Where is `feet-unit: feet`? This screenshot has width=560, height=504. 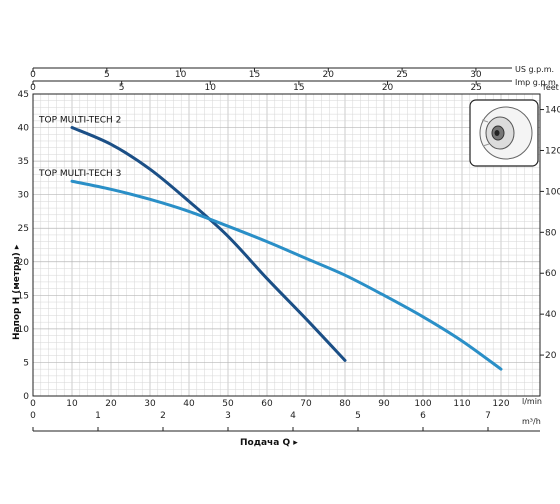
feet-unit: feet is located at coordinates (551, 87).